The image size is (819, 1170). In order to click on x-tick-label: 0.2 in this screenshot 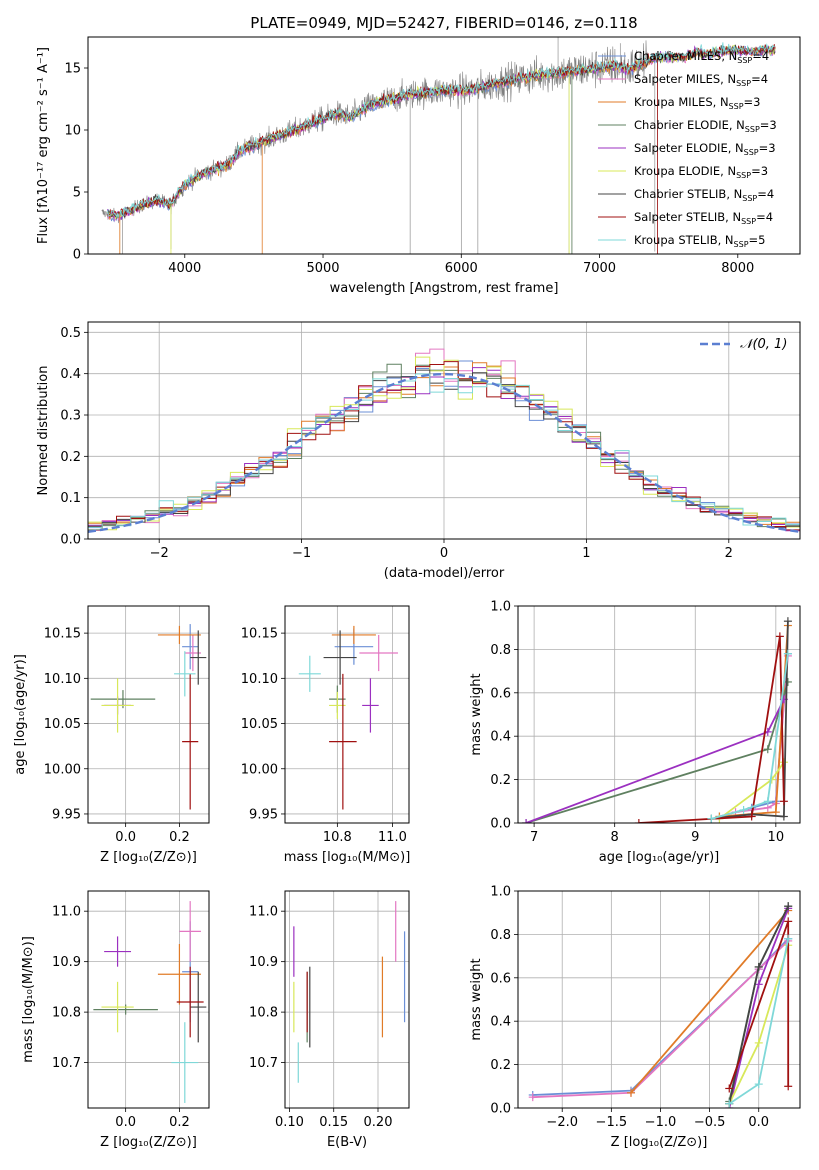, I will do `click(179, 837)`.